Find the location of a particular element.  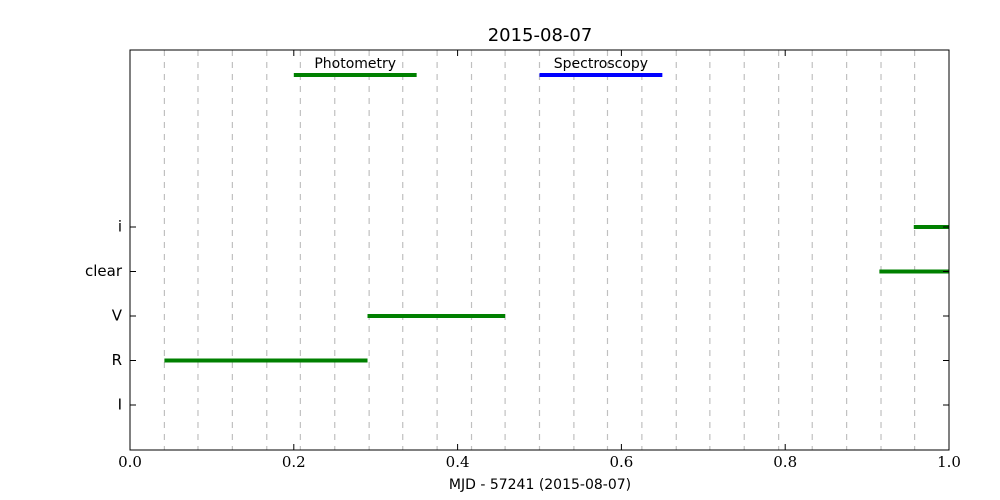

y-tick-label: V is located at coordinates (117, 316).